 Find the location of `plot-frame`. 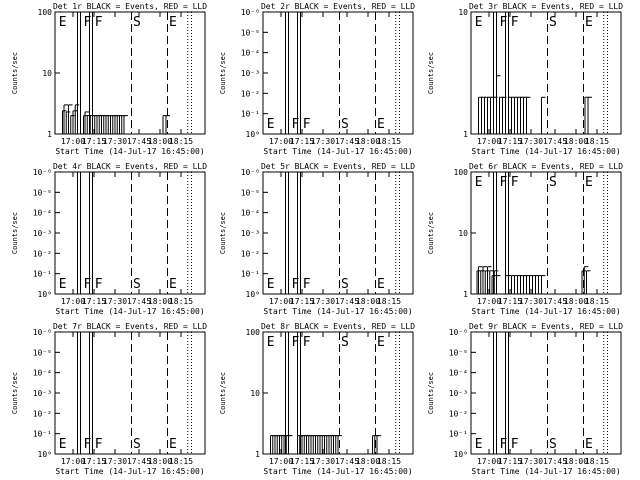

plot-frame is located at coordinates (546, 73).